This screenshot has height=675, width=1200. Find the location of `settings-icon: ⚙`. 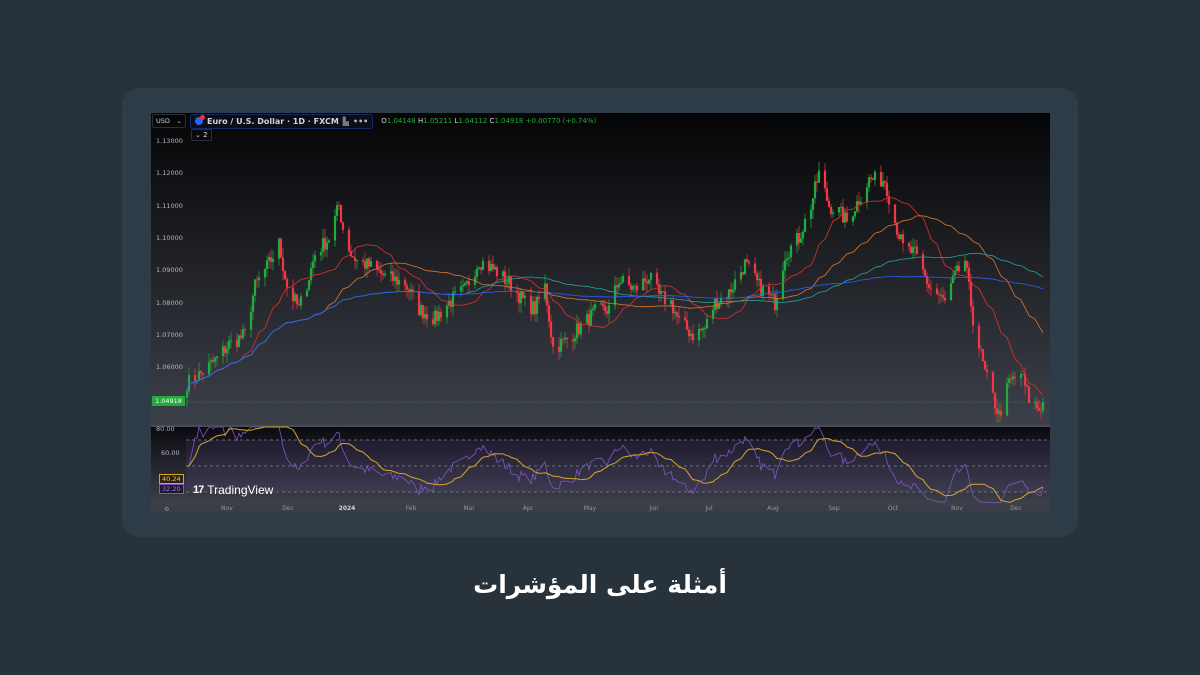

settings-icon: ⚙ is located at coordinates (167, 509).